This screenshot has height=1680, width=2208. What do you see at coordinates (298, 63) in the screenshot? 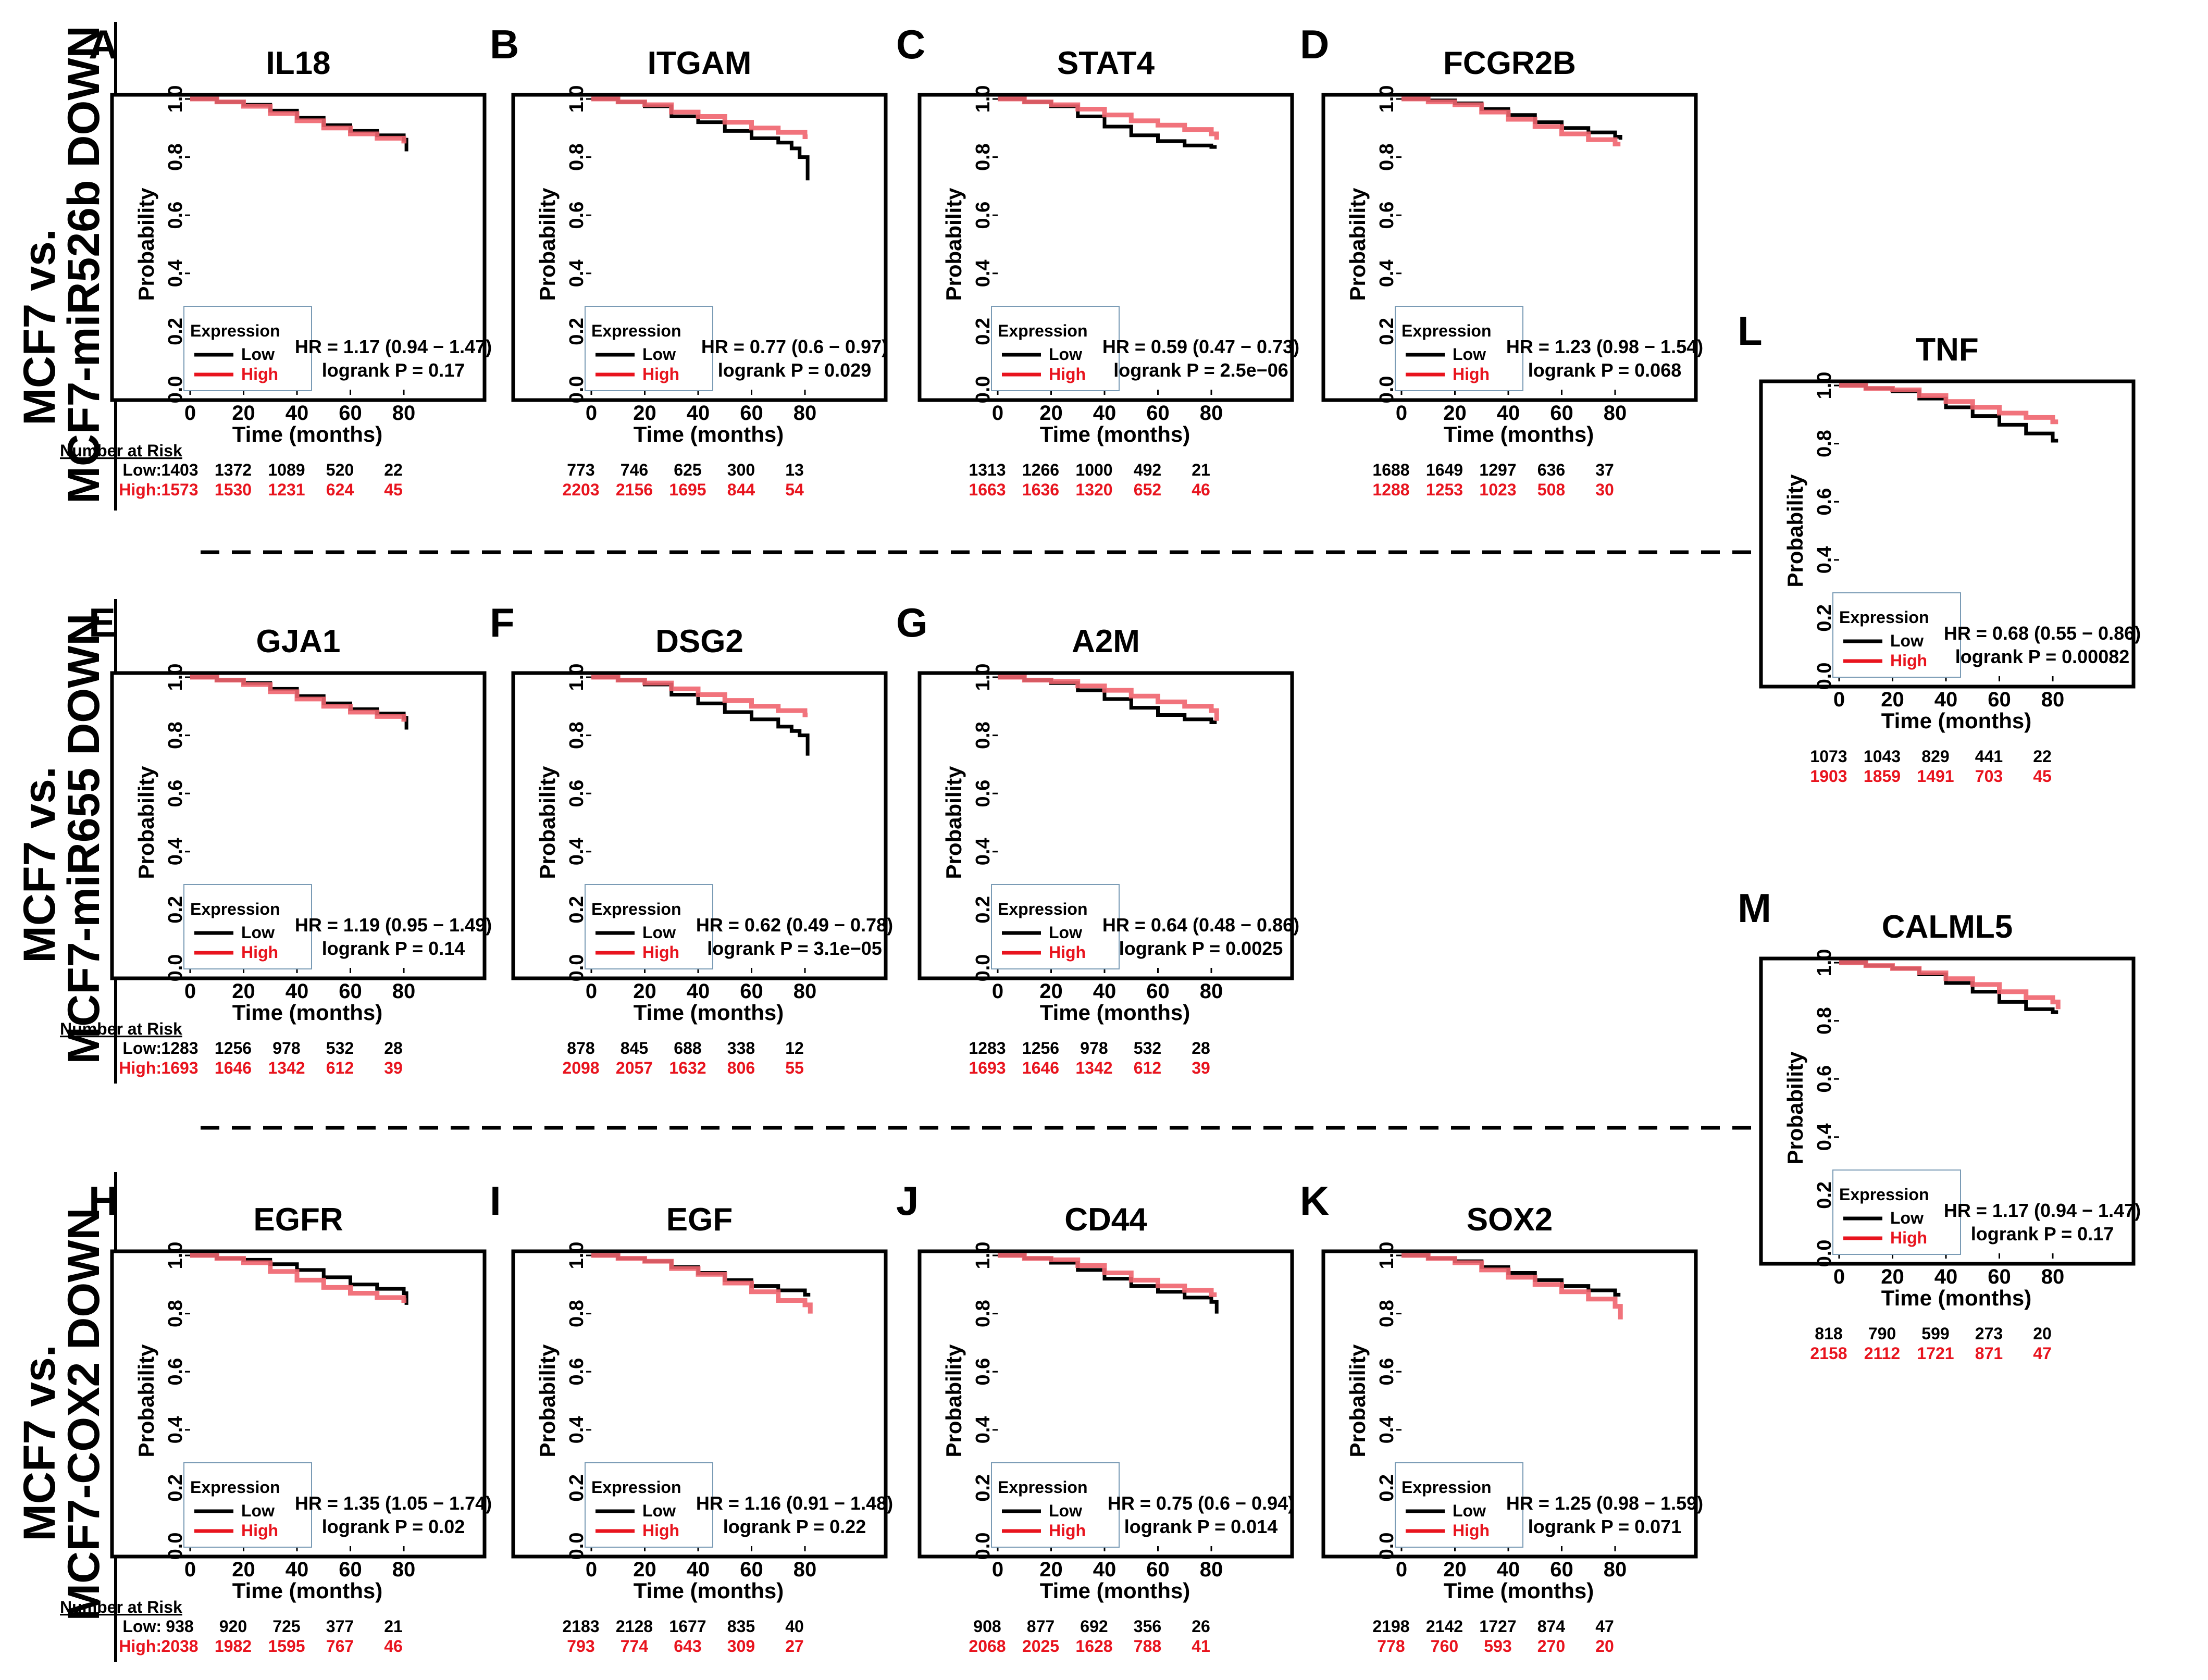
I see `gene-title: IL18` at bounding box center [298, 63].